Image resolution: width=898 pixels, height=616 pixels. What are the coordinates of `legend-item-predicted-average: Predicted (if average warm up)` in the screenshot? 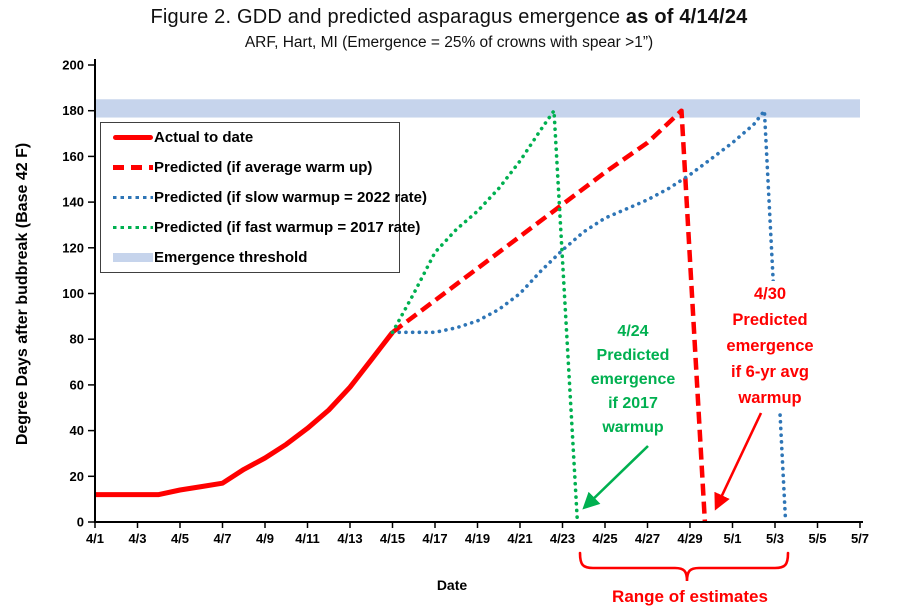 It's located at (256, 167).